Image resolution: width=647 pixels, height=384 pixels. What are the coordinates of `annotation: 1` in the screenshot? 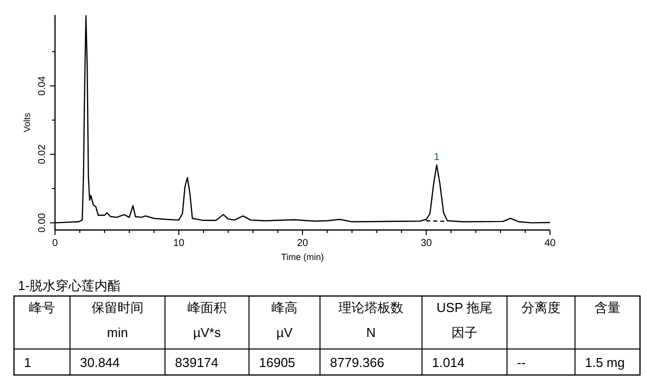 It's located at (437, 157).